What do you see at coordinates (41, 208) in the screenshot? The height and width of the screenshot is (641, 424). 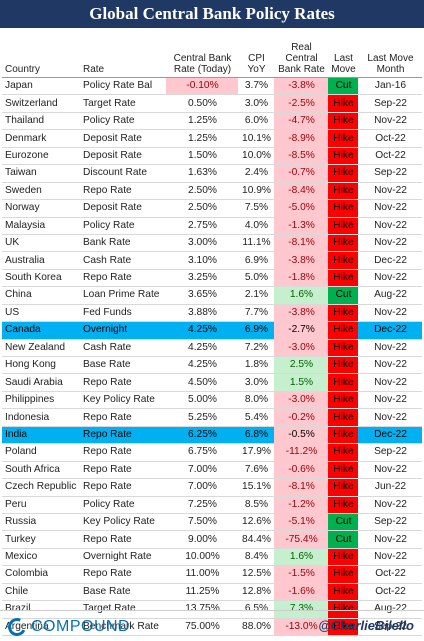 I see `cell-country: Norway` at bounding box center [41, 208].